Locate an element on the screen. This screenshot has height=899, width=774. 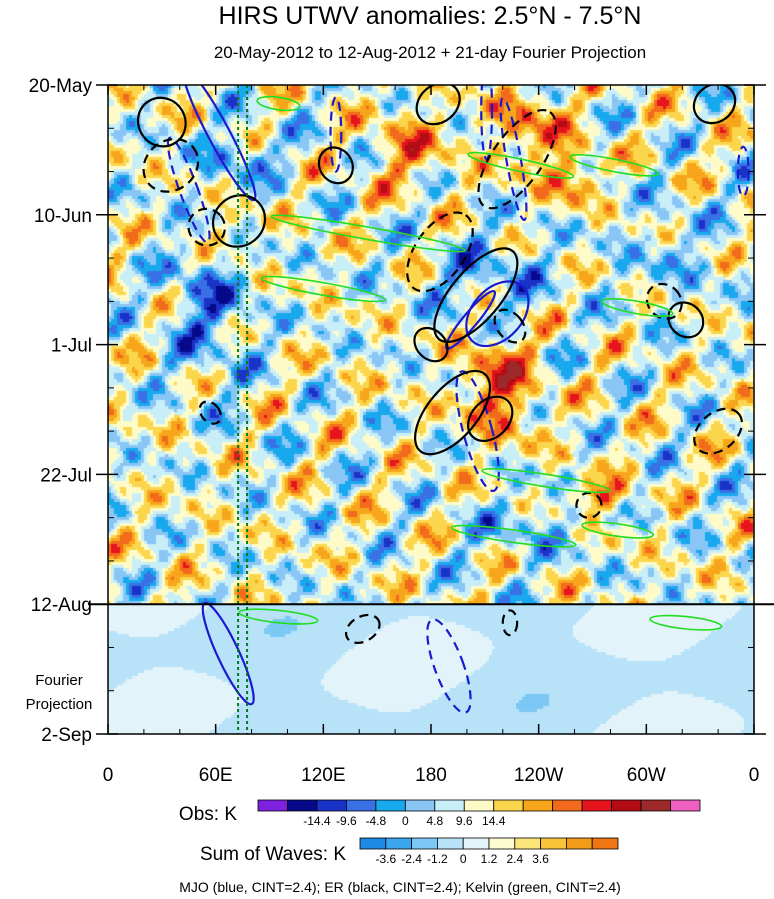
marker-lines is located at coordinates (243, 409).